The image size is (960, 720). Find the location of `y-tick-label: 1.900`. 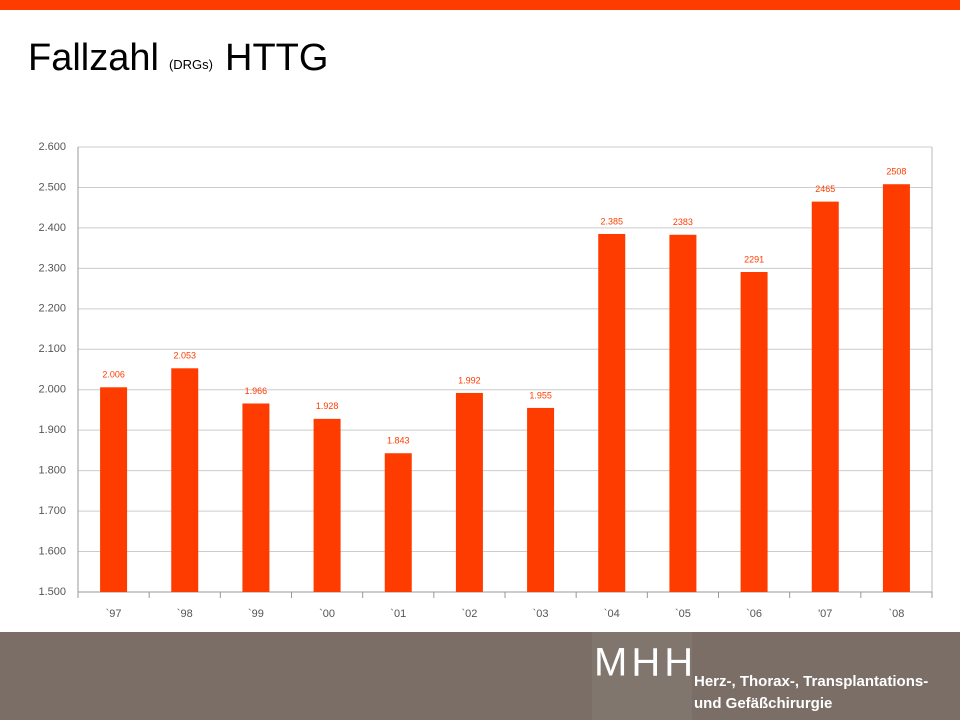

y-tick-label: 1.900 is located at coordinates (52, 430).